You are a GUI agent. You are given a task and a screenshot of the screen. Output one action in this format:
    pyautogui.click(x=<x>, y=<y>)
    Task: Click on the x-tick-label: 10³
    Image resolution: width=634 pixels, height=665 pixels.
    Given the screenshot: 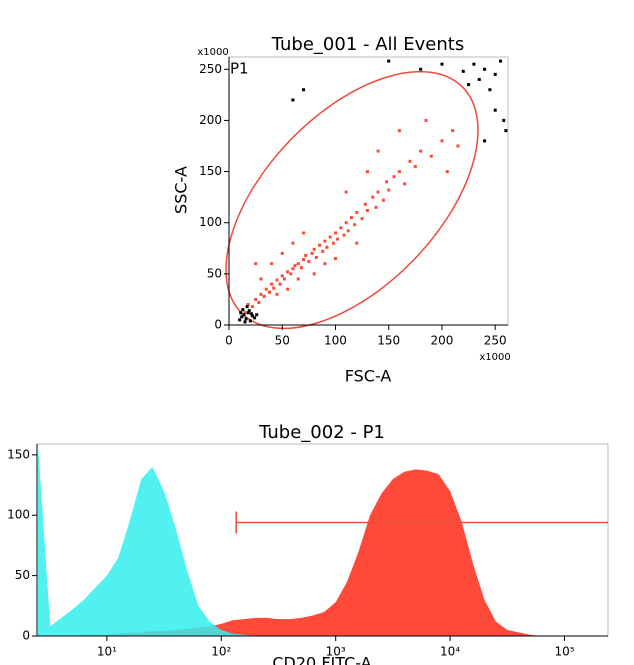 What is the action you would take?
    pyautogui.click(x=336, y=652)
    